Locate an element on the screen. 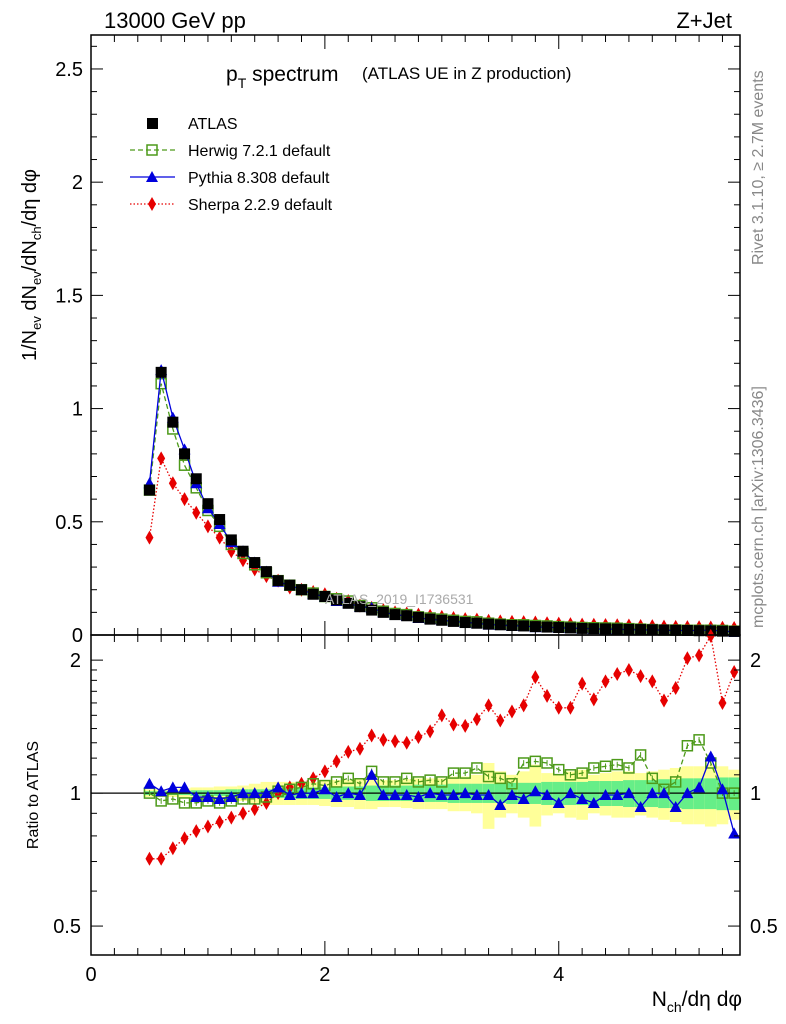  ratio-y-tick-label-right: 0.5 is located at coordinates (764, 927).